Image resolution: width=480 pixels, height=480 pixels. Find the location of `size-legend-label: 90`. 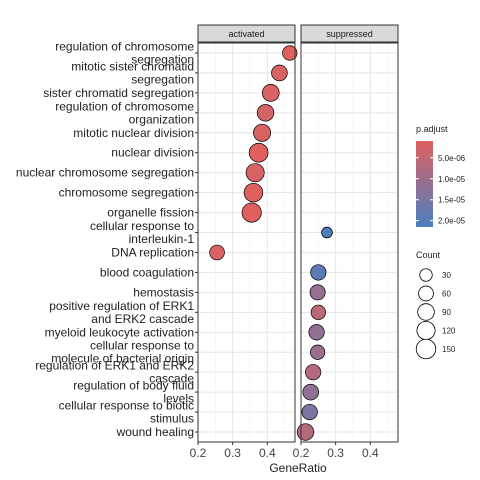

size-legend-label: 90 is located at coordinates (446, 312).